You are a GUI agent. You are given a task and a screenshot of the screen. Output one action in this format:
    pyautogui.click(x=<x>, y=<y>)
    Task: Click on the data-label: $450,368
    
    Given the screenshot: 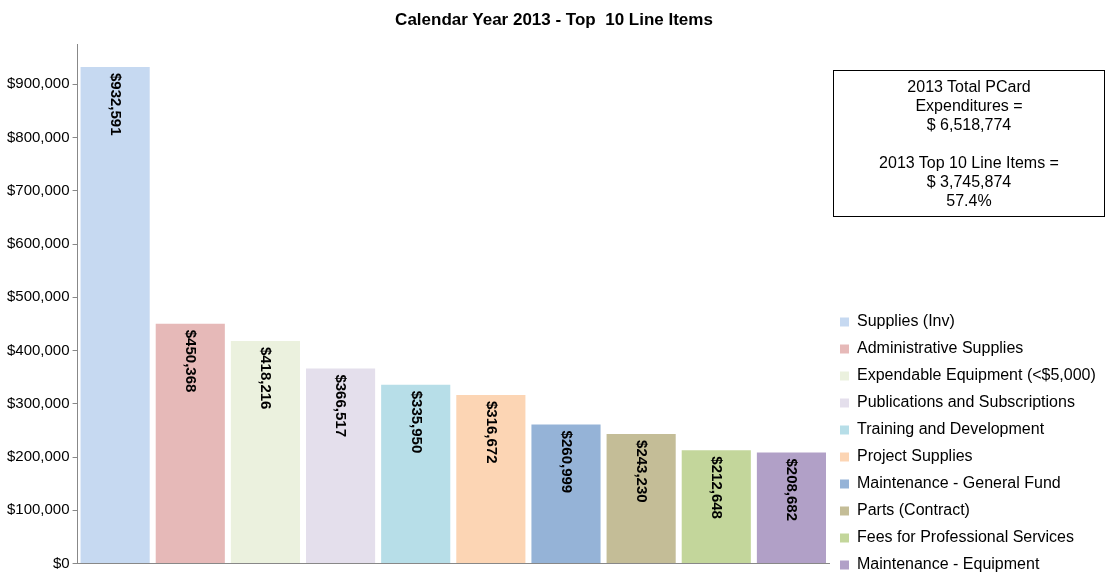 What is the action you would take?
    pyautogui.click(x=192, y=361)
    